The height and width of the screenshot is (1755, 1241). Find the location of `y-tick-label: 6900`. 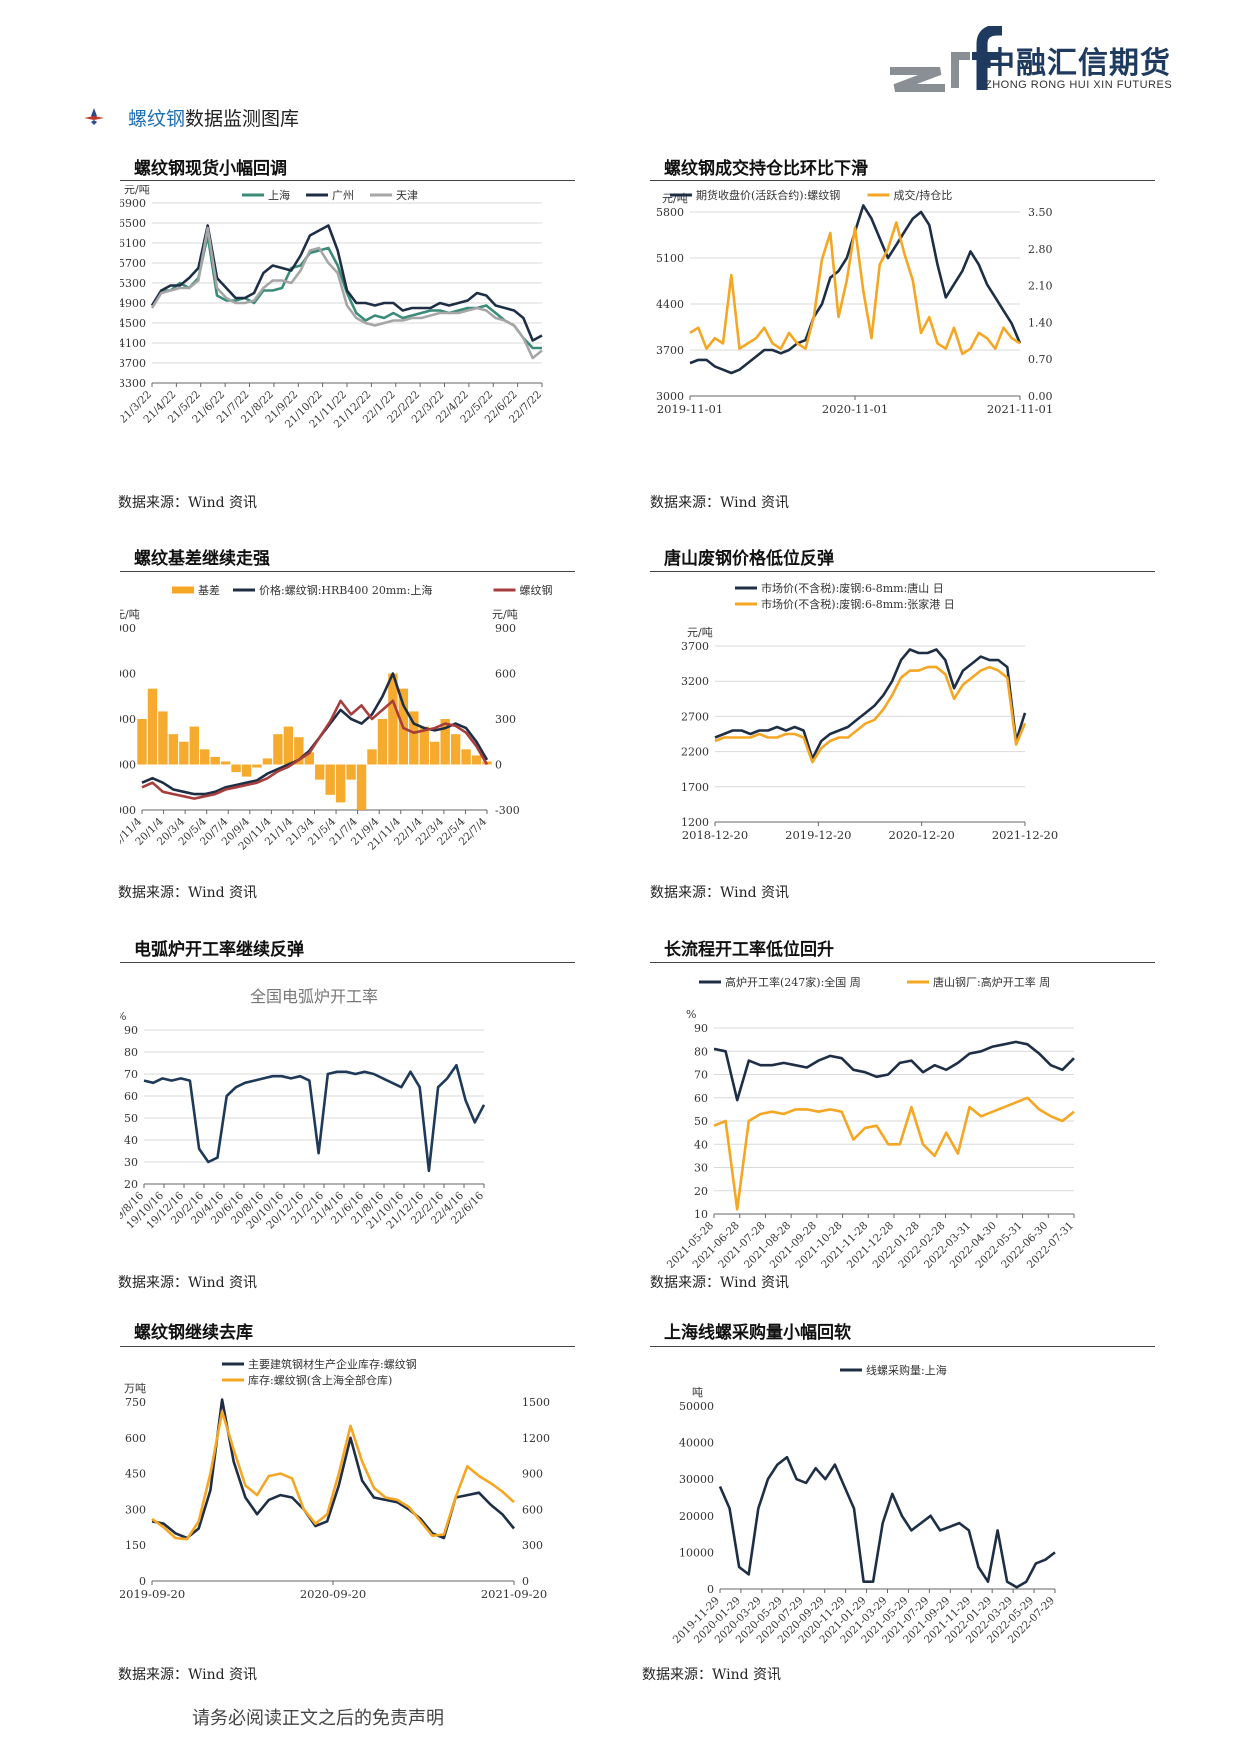

y-tick-label: 6900 is located at coordinates (133, 203).